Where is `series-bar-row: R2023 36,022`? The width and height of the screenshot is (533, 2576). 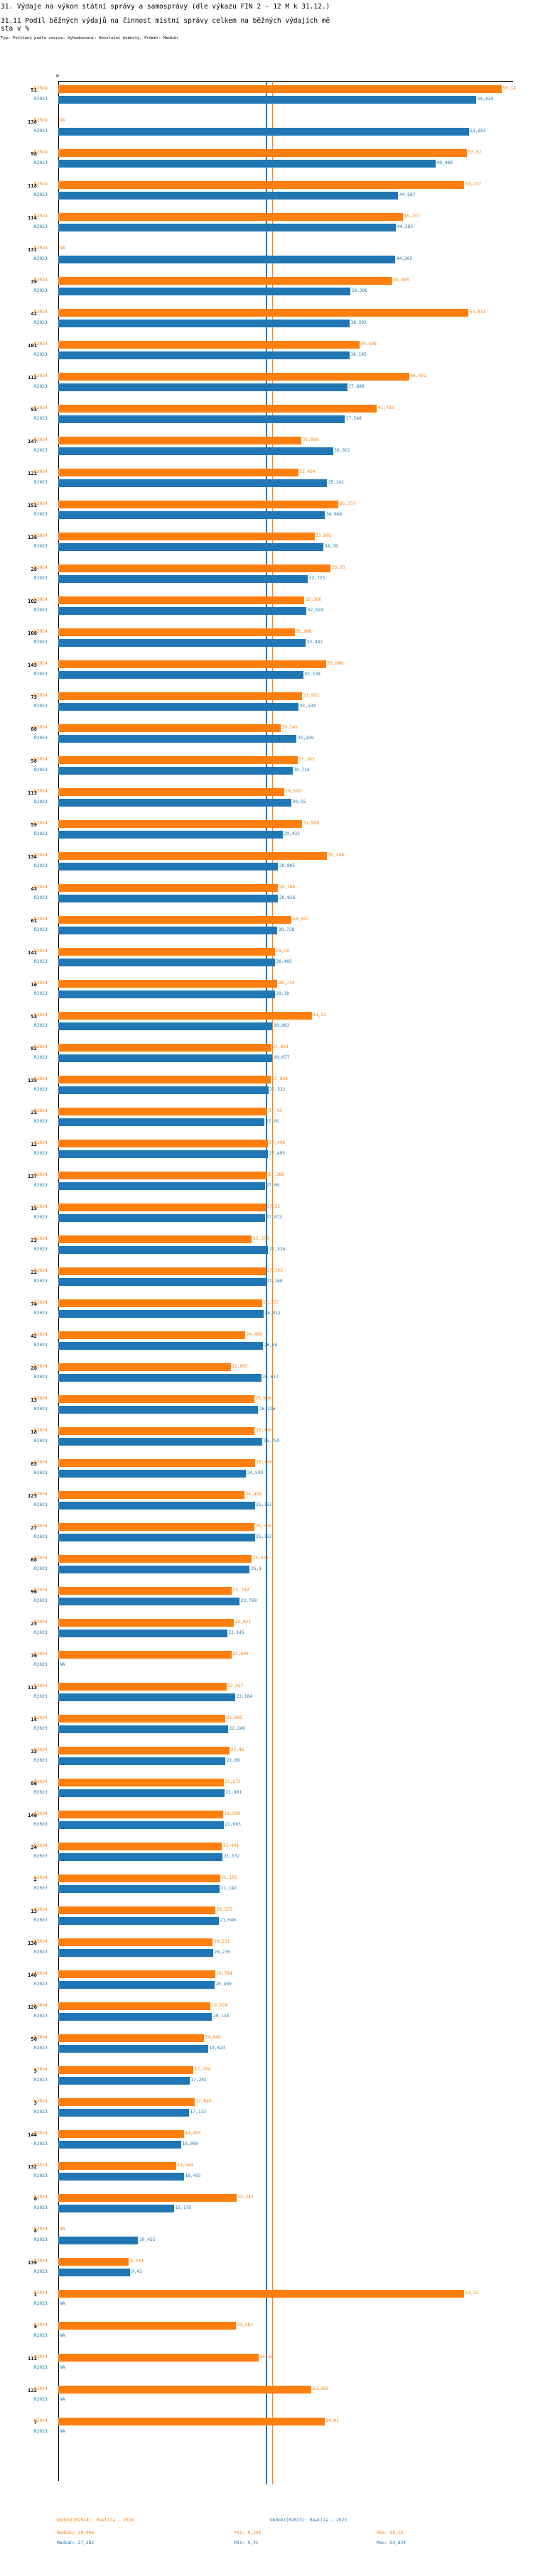
series-bar-row: R2023 36,022 is located at coordinates (283, 451).